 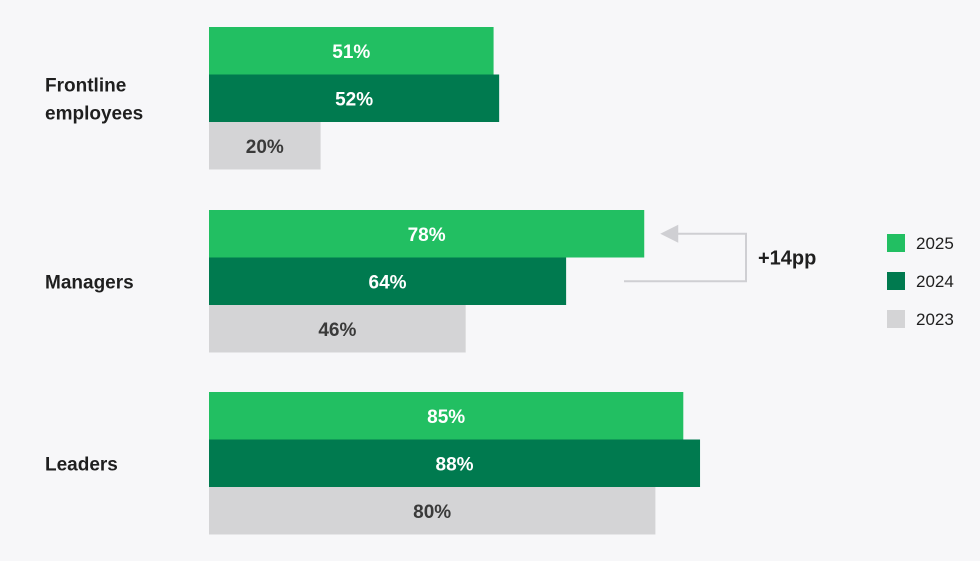 I want to click on bar-value-label: 64%, so click(x=388, y=282).